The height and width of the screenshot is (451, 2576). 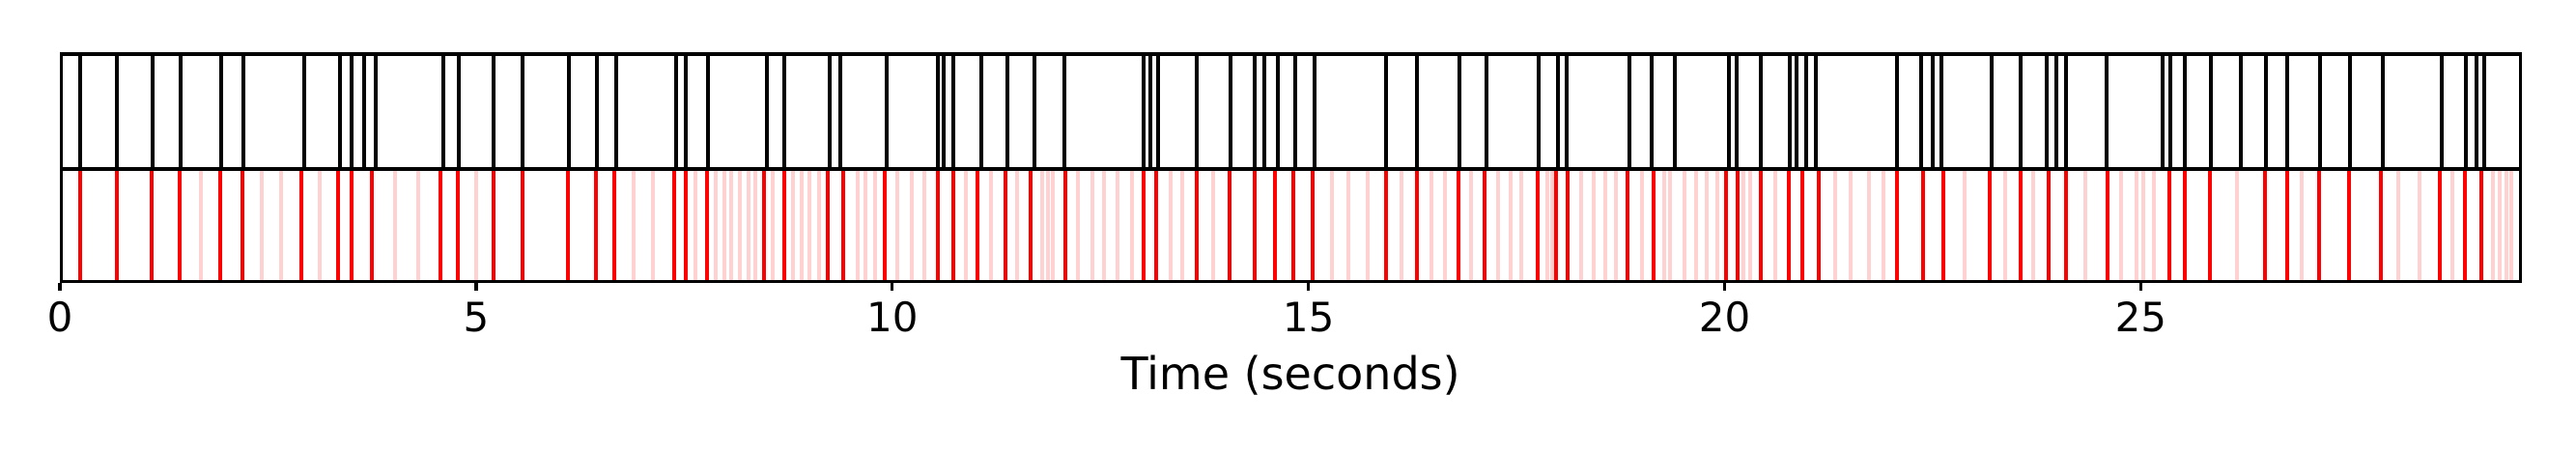 I want to click on x-tick-label: 0, so click(x=59, y=317).